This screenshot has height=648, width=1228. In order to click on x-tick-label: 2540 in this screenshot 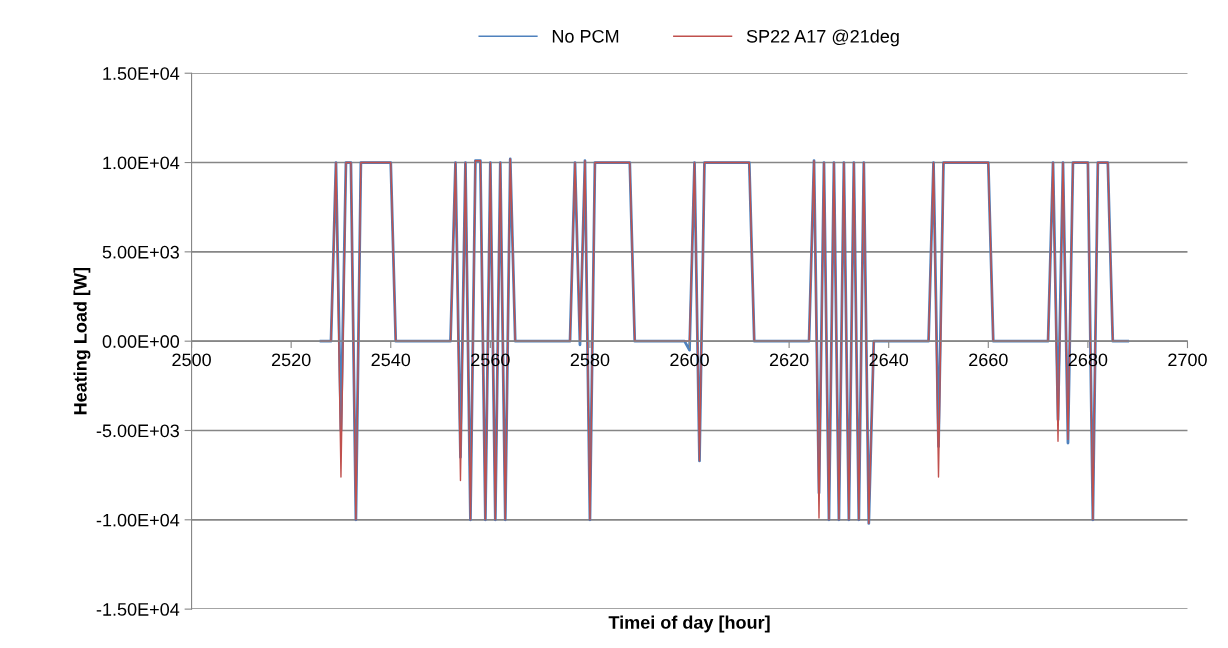, I will do `click(391, 360)`.